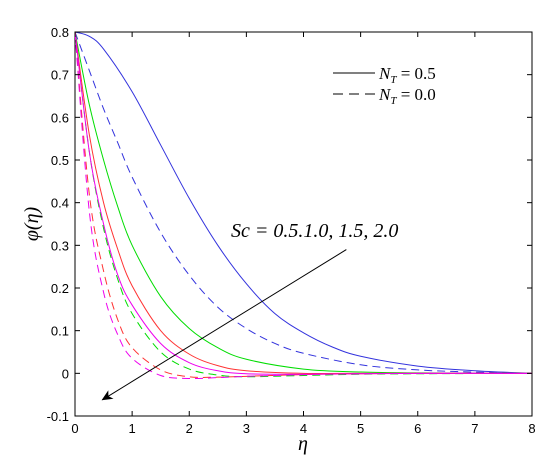 The image size is (550, 469). Describe the element at coordinates (60, 245) in the screenshot. I see `y-tick-label: 0.3` at that location.